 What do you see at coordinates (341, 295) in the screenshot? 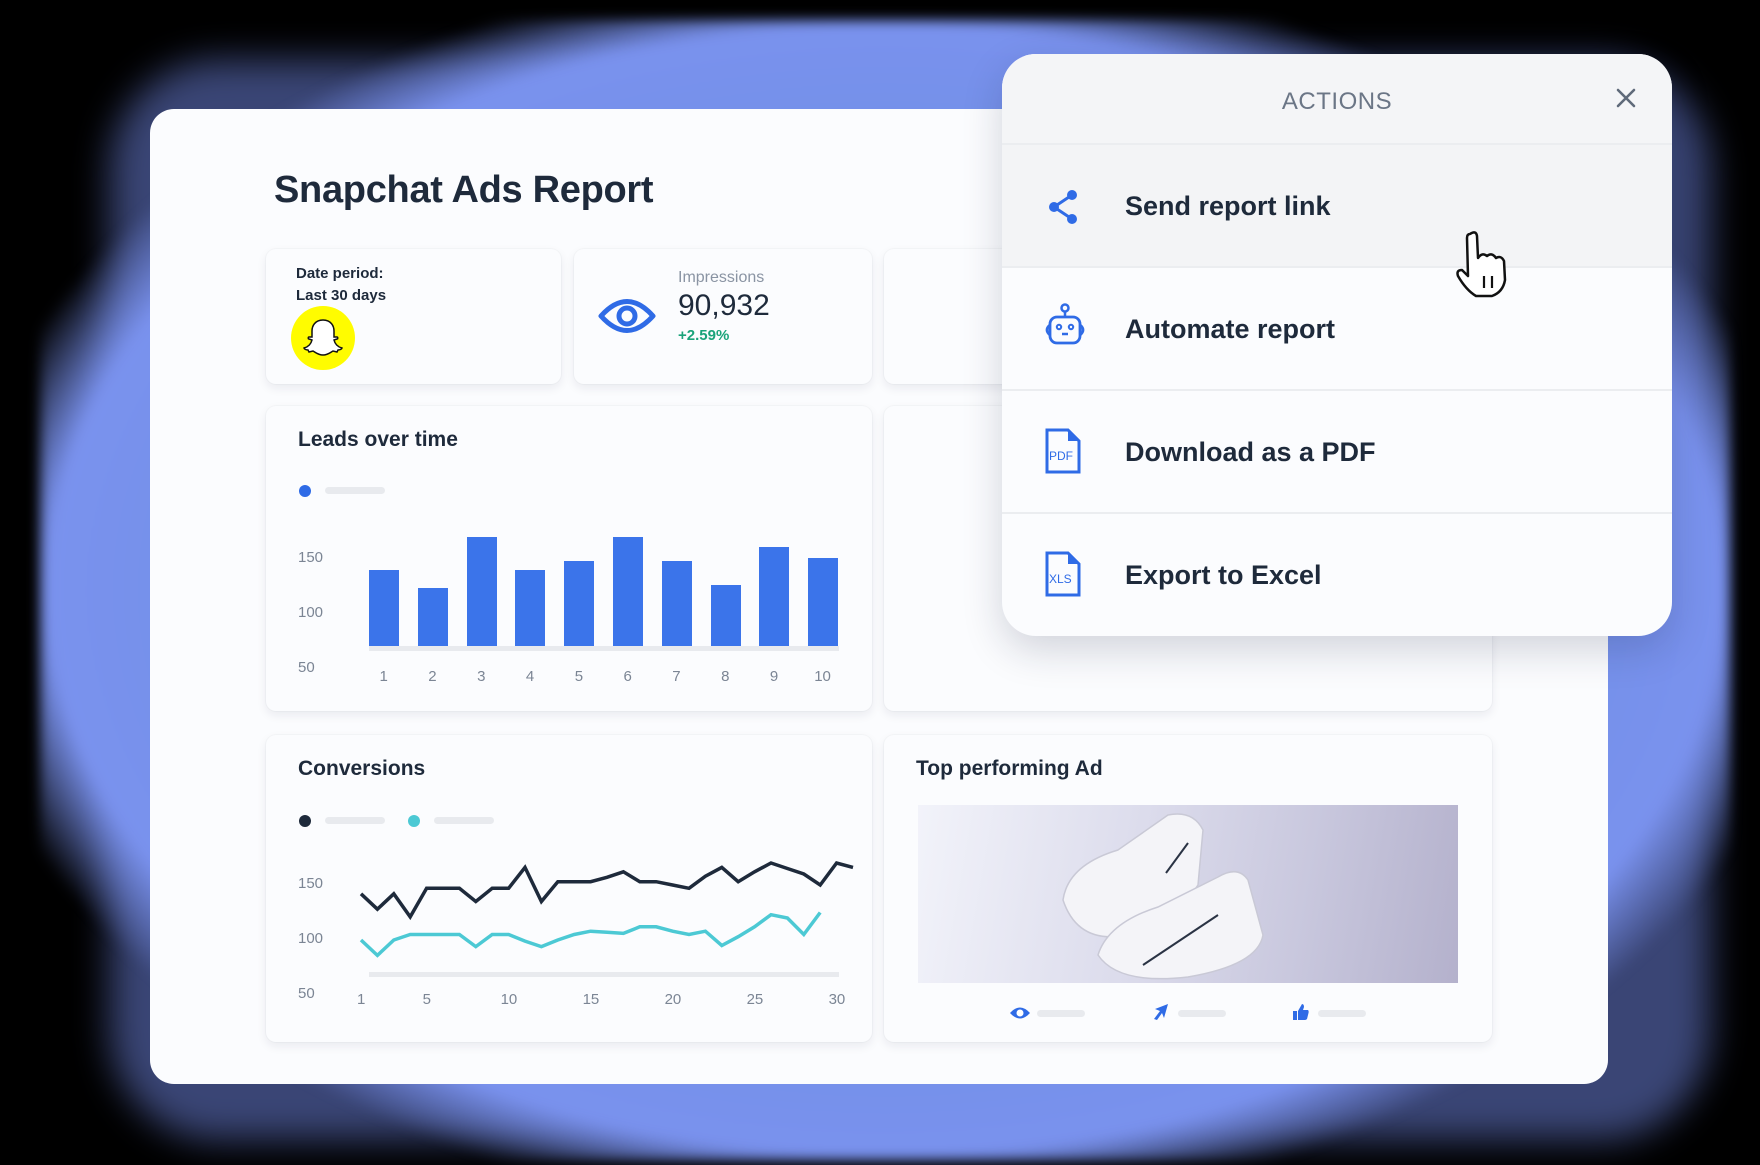
I see `date-period-value: Last 30 days` at bounding box center [341, 295].